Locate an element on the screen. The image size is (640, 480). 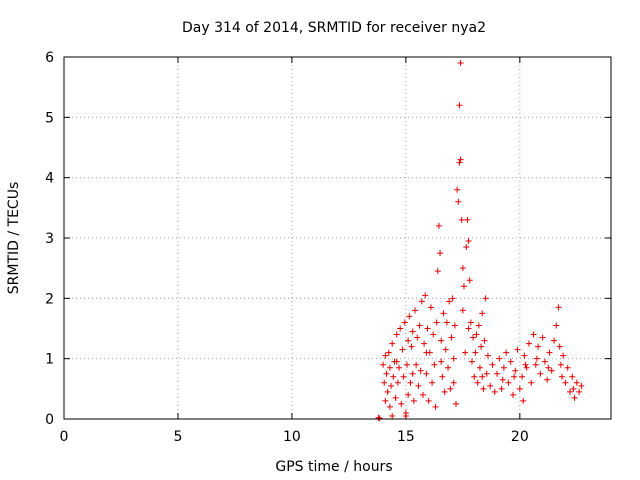
x-tick-label: 0 is located at coordinates (64, 437).